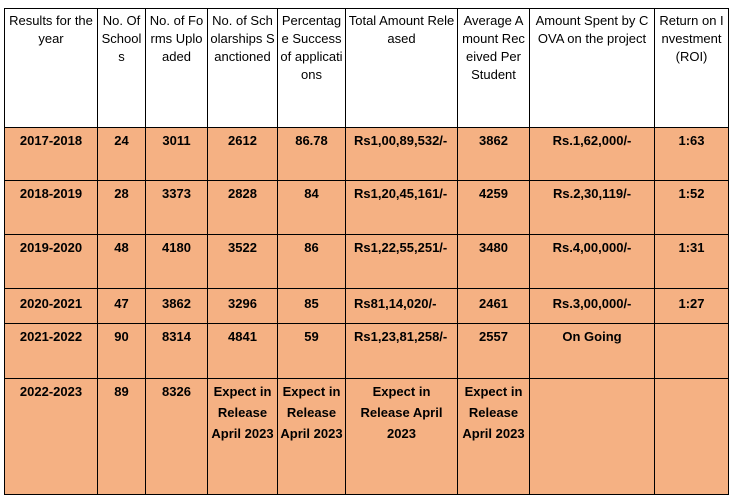 The image size is (734, 504). Describe the element at coordinates (51, 436) in the screenshot. I see `cell-year: 2022-2023` at that location.